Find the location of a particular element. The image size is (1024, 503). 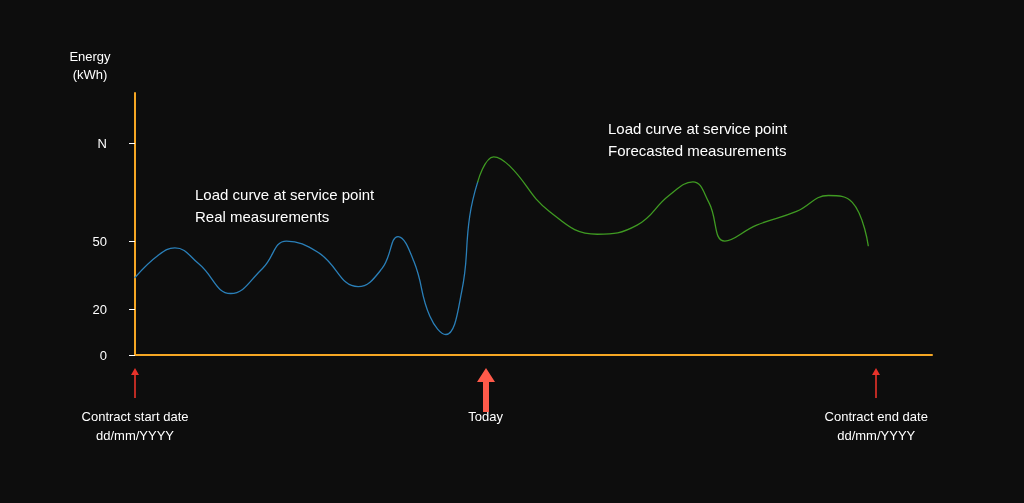

y-tick-label: N is located at coordinates (102, 143).